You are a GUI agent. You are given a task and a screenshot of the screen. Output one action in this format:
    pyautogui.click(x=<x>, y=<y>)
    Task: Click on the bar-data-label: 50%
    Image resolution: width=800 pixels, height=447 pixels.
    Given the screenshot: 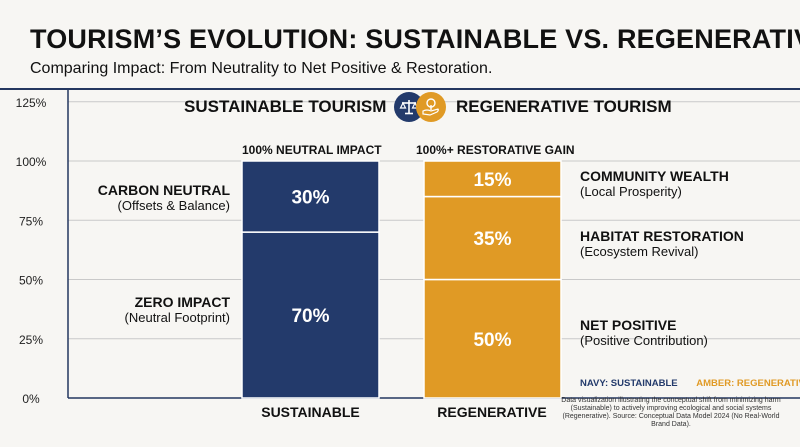 What is the action you would take?
    pyautogui.click(x=492, y=340)
    